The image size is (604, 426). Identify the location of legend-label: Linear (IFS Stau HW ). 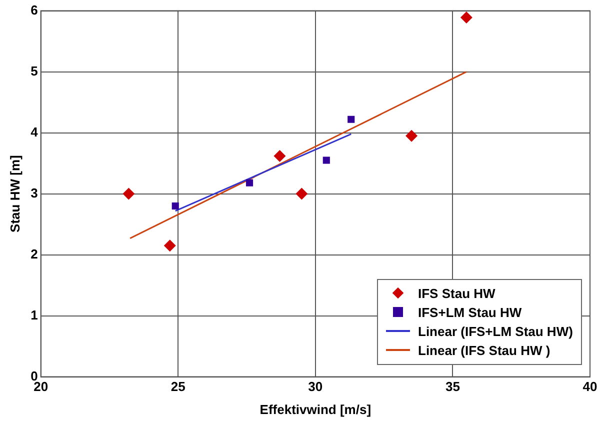
(484, 350).